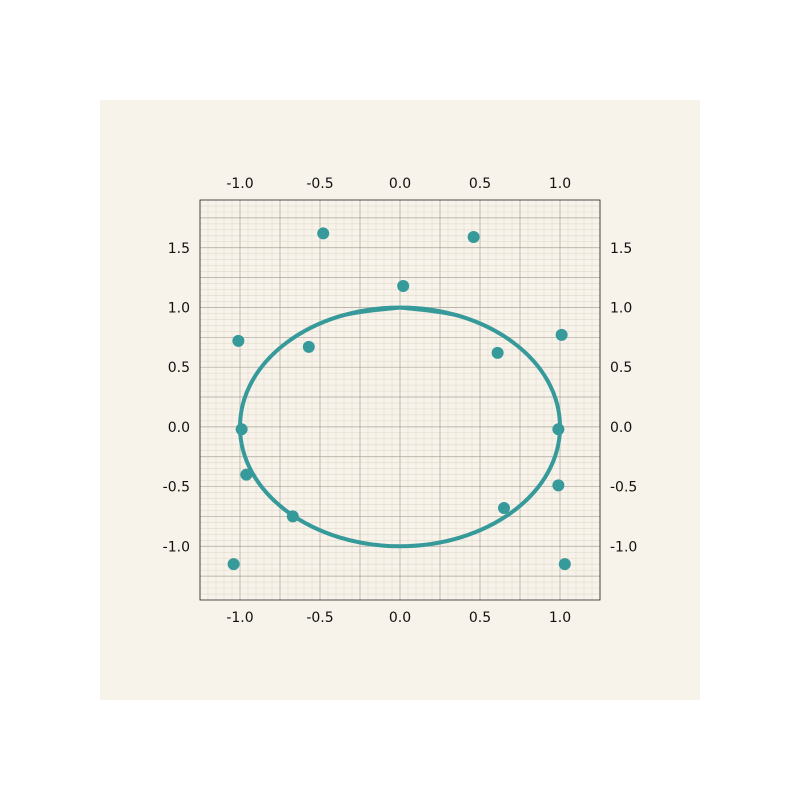 The height and width of the screenshot is (800, 800). What do you see at coordinates (176, 547) in the screenshot?
I see `y-tick-label-left: -1.0` at bounding box center [176, 547].